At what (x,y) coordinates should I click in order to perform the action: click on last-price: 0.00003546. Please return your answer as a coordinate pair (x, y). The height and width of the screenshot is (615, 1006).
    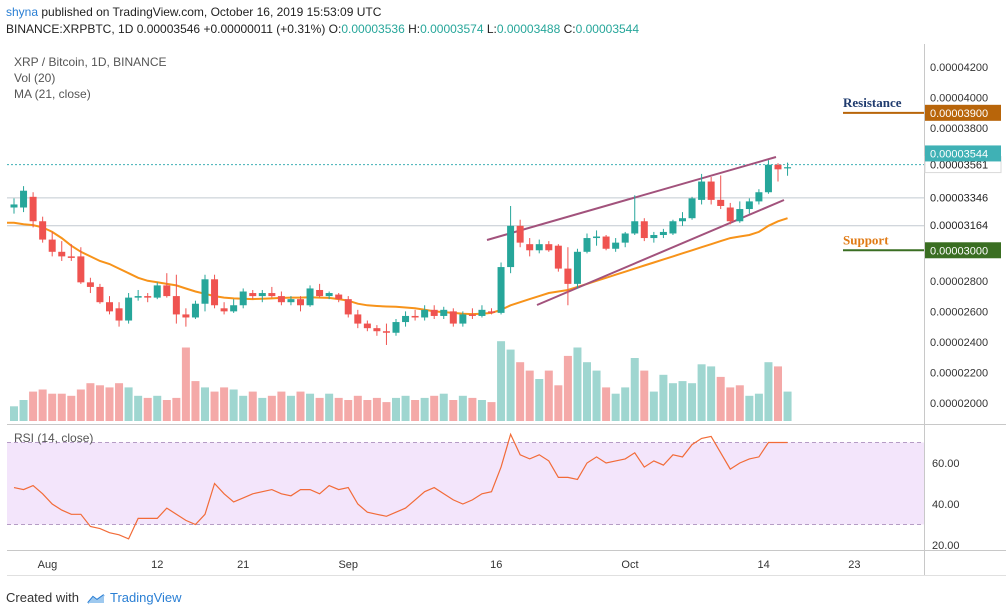
    Looking at the image, I should click on (168, 29).